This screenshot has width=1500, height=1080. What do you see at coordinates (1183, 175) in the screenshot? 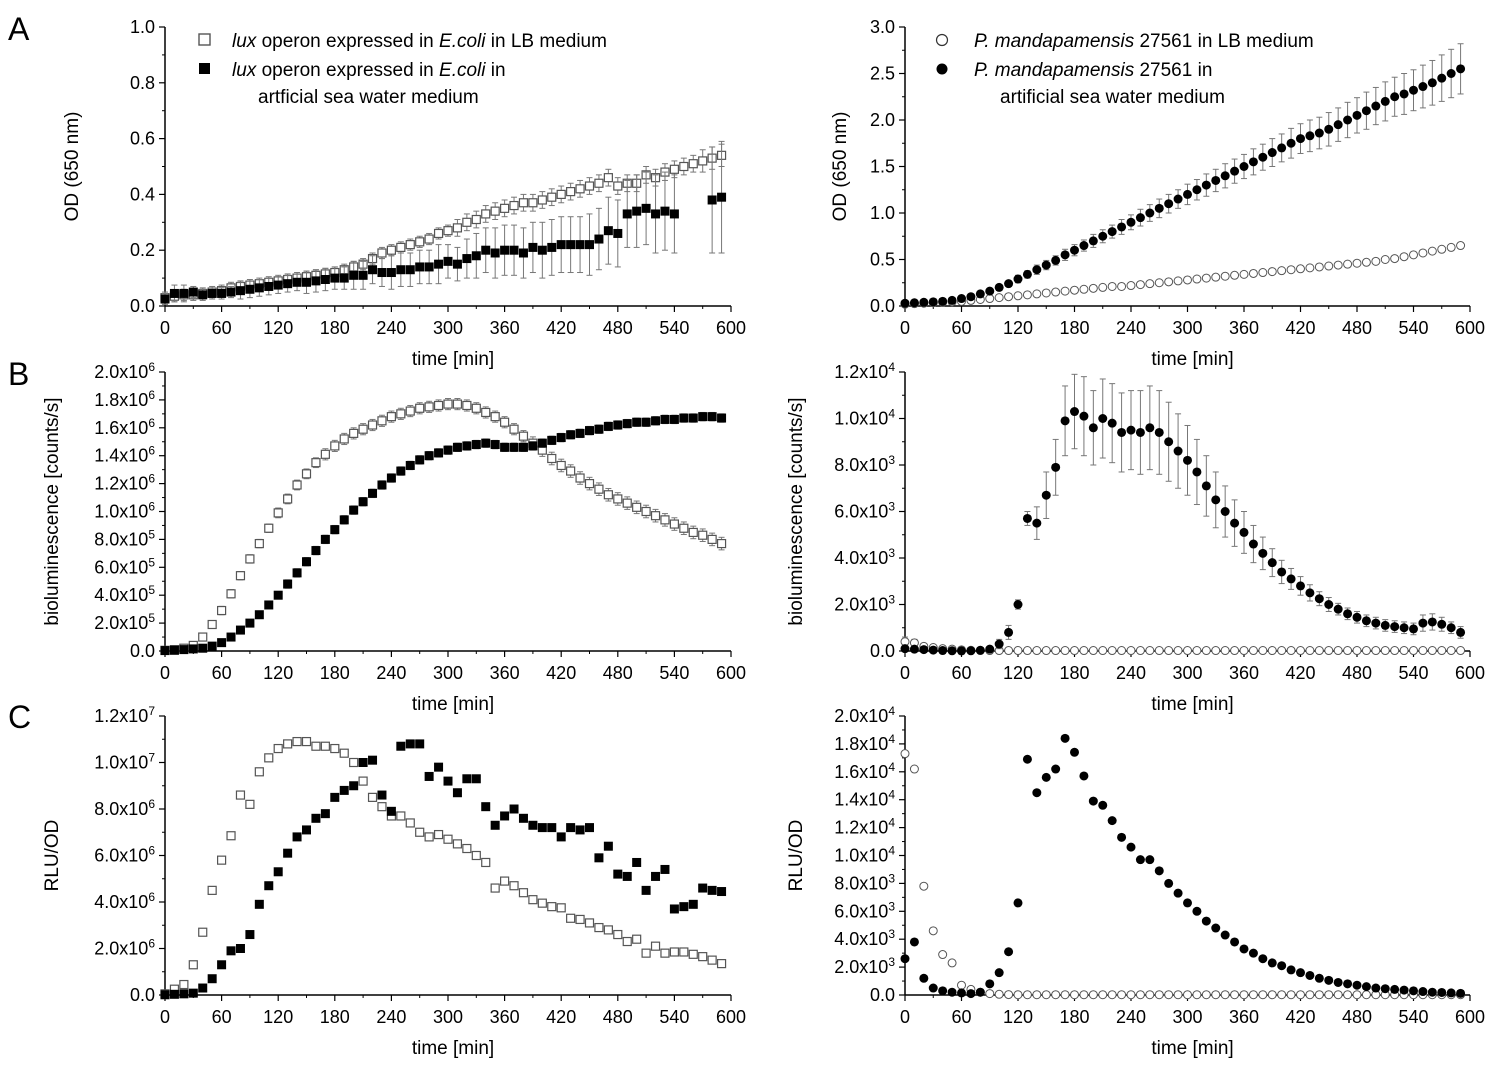
I see `series-filled-circle` at bounding box center [1183, 175].